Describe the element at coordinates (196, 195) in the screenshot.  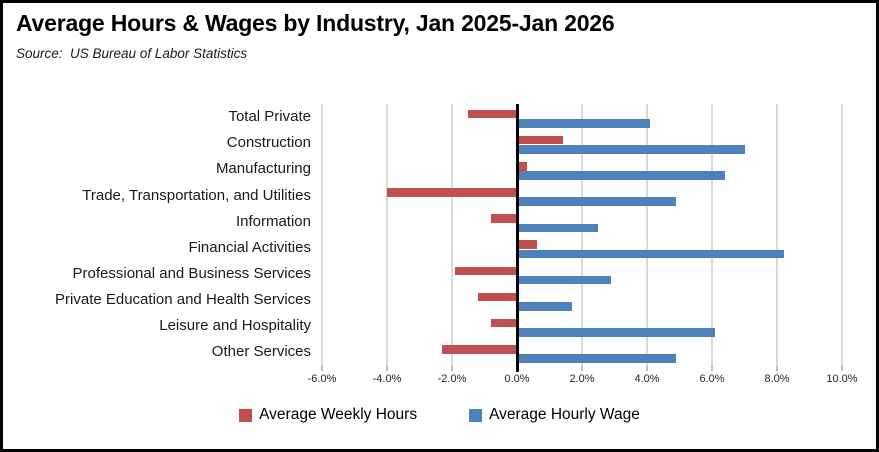
I see `category-label: Trade, Transportation, and Utilities` at that location.